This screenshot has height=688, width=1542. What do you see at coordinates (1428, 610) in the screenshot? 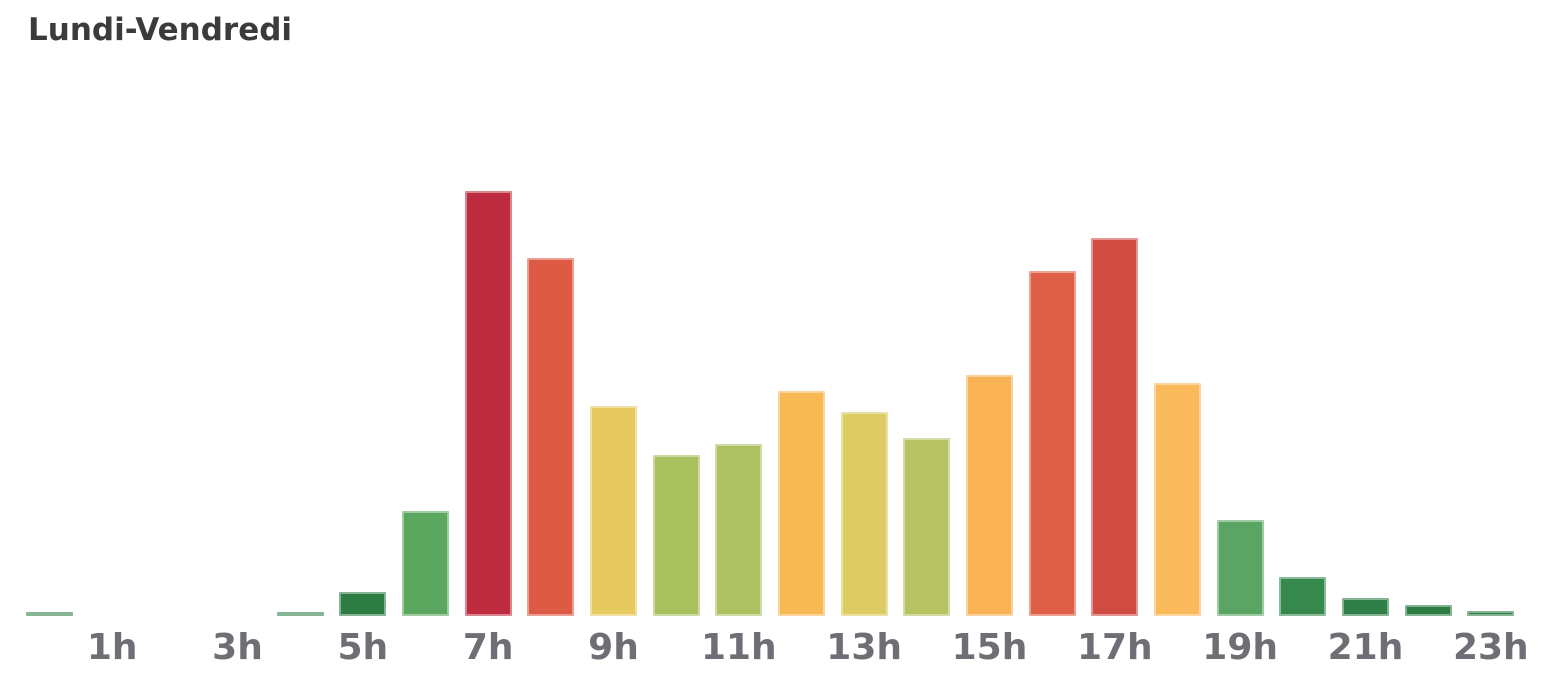
I see `bar-22h` at bounding box center [1428, 610].